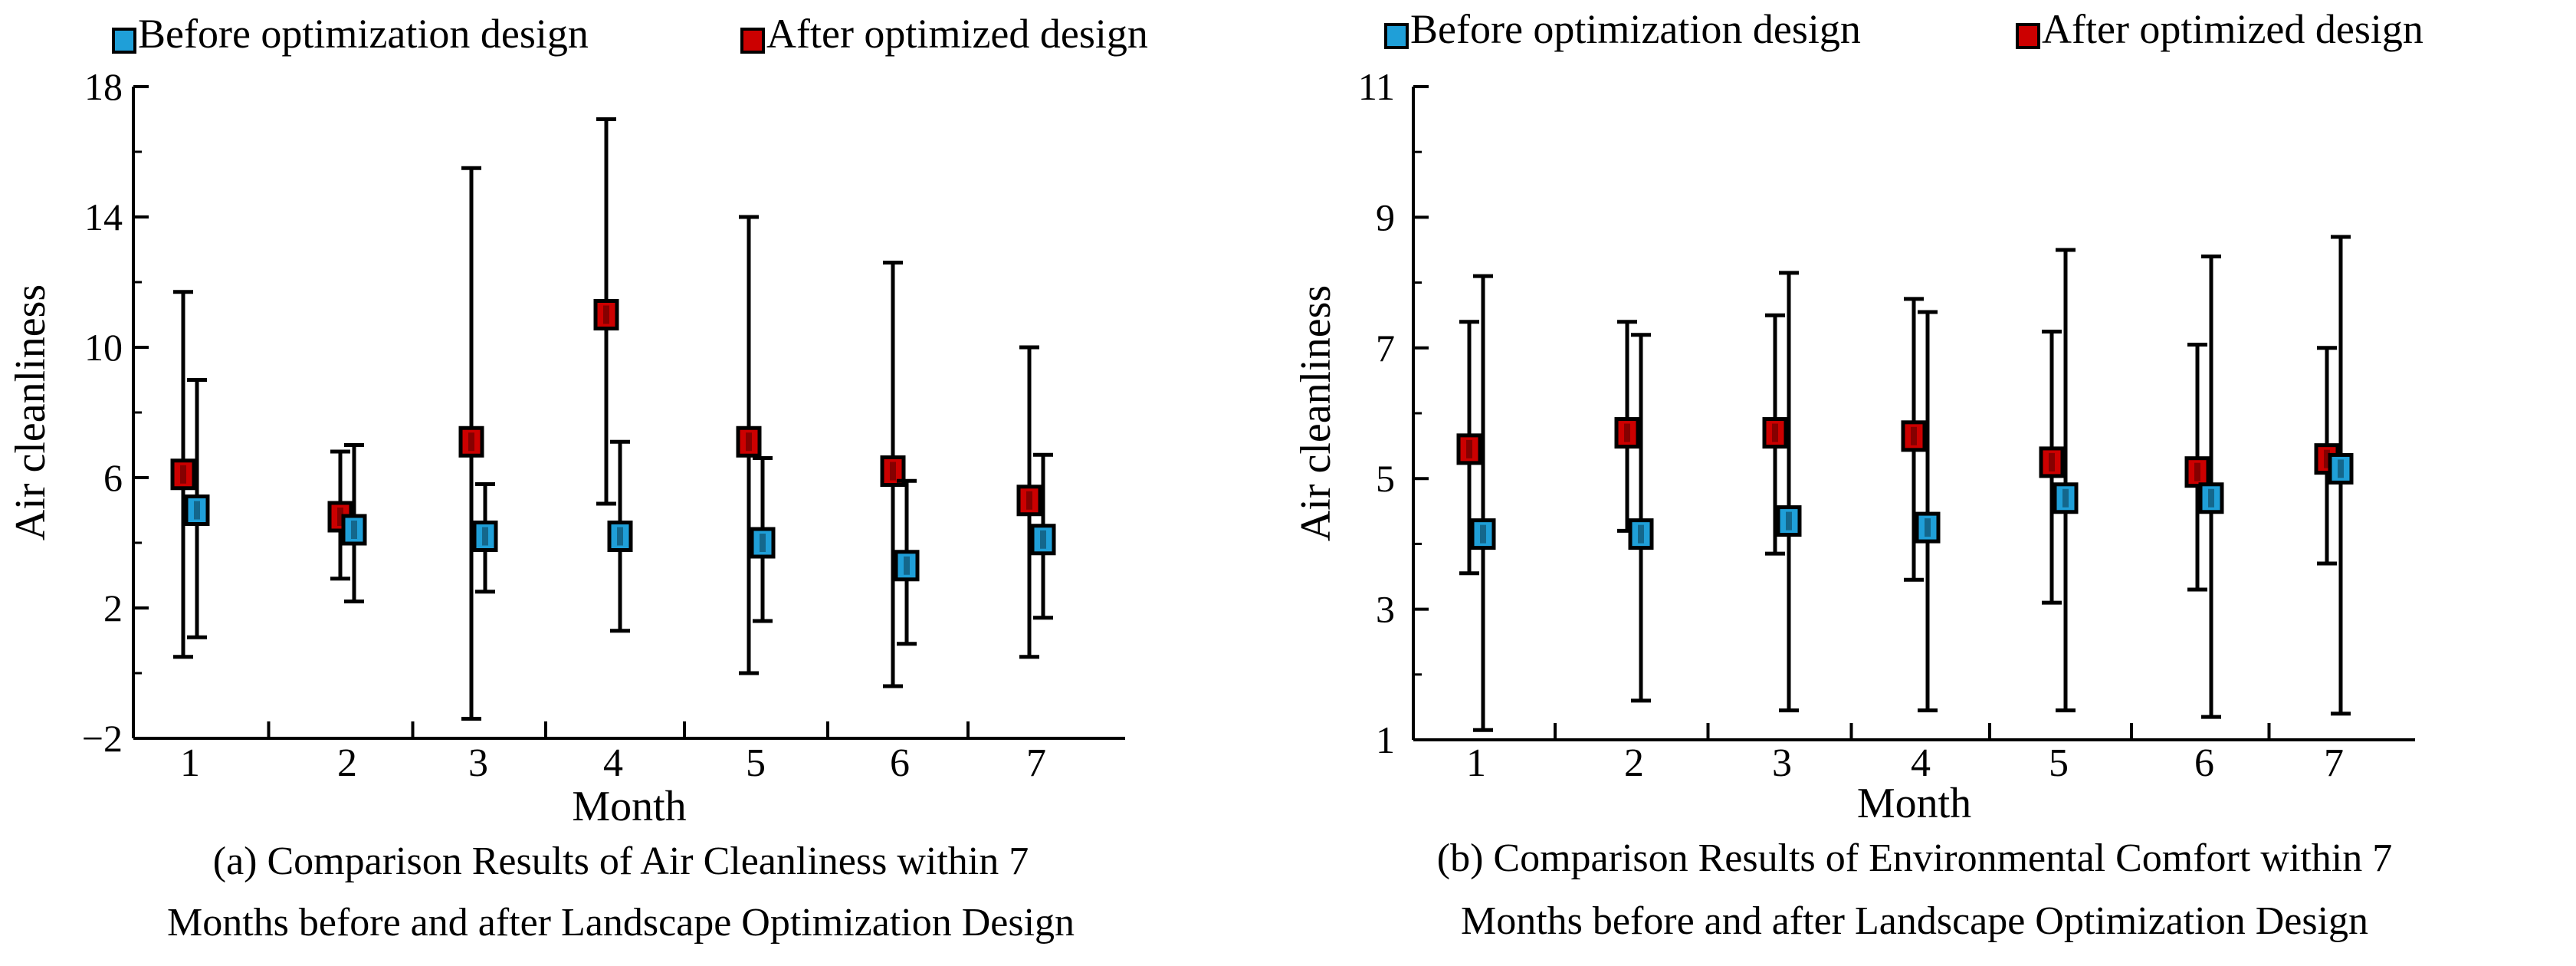 The image size is (2576, 966). What do you see at coordinates (103, 217) in the screenshot?
I see `y-tick-label: 14` at bounding box center [103, 217].